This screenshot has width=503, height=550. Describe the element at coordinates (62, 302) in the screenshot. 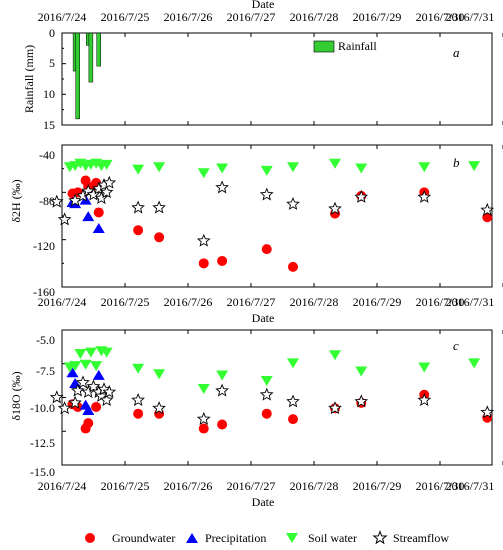

I see `mid-date-tick-0: 2016/7/24` at that location.